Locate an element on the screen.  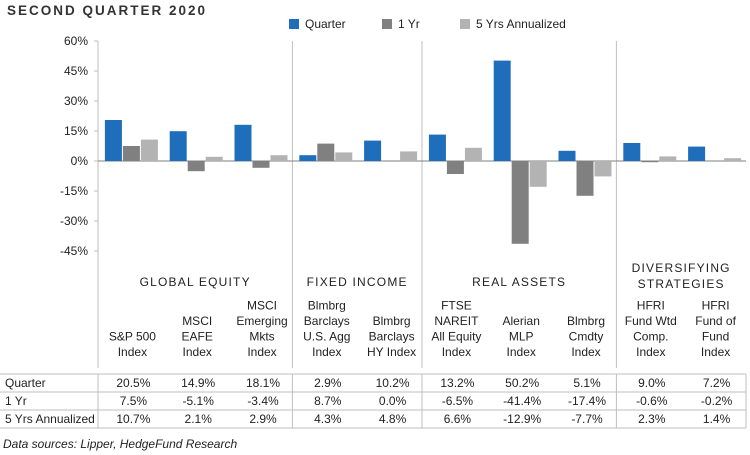
chart-title: SECOND QUARTER 2020 is located at coordinates (107, 10).